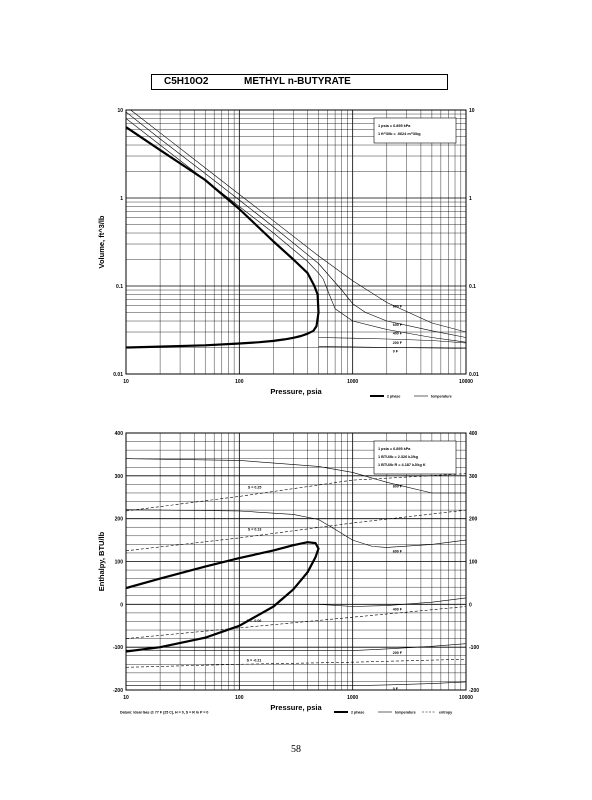 The height and width of the screenshot is (800, 592). What do you see at coordinates (445, 713) in the screenshot?
I see `enth-legend-label: entropy` at bounding box center [445, 713].